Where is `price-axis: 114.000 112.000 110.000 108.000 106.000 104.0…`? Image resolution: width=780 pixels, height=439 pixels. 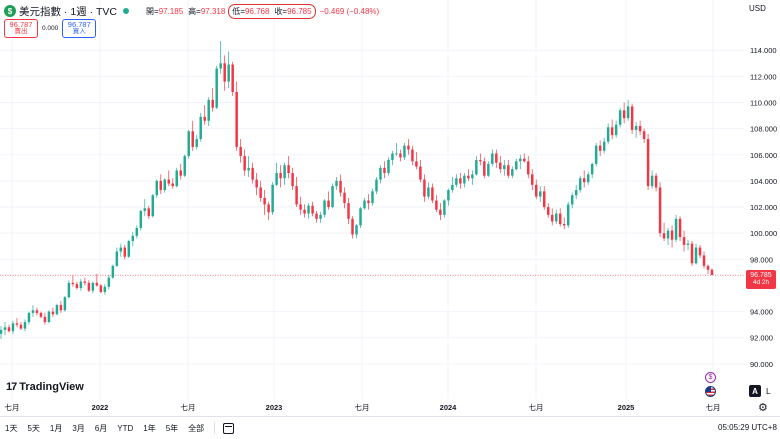
price-axis: 114.000 112.000 110.000 108.000 106.000 104.0… is located at coordinates (763, 207).